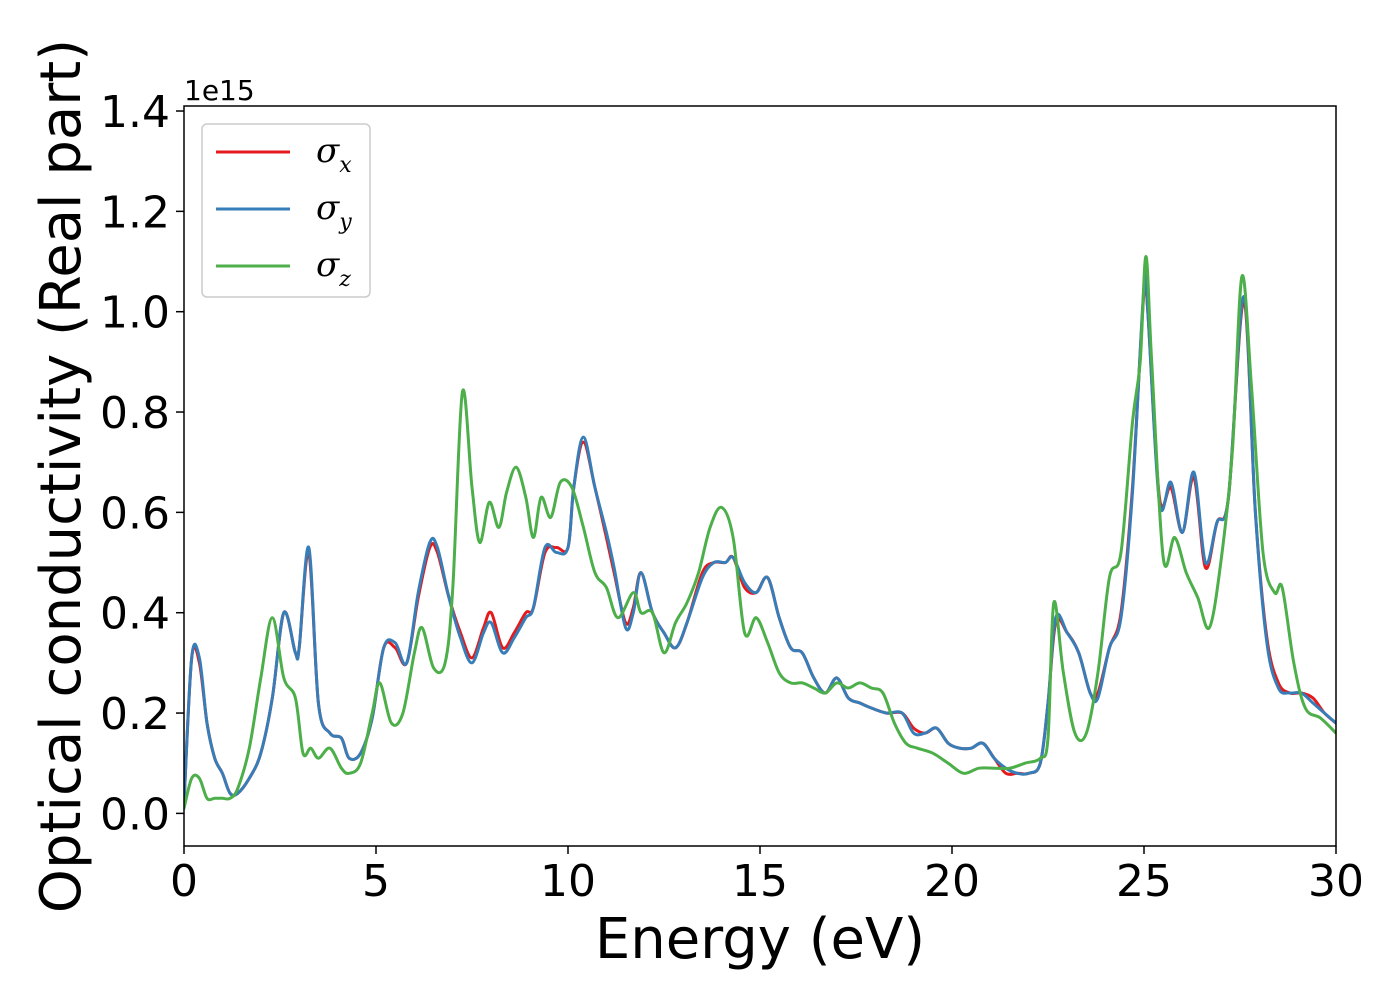 The width and height of the screenshot is (1400, 1000). I want to click on y-axis-title: Optical conductivity (Real part), so click(61, 476).